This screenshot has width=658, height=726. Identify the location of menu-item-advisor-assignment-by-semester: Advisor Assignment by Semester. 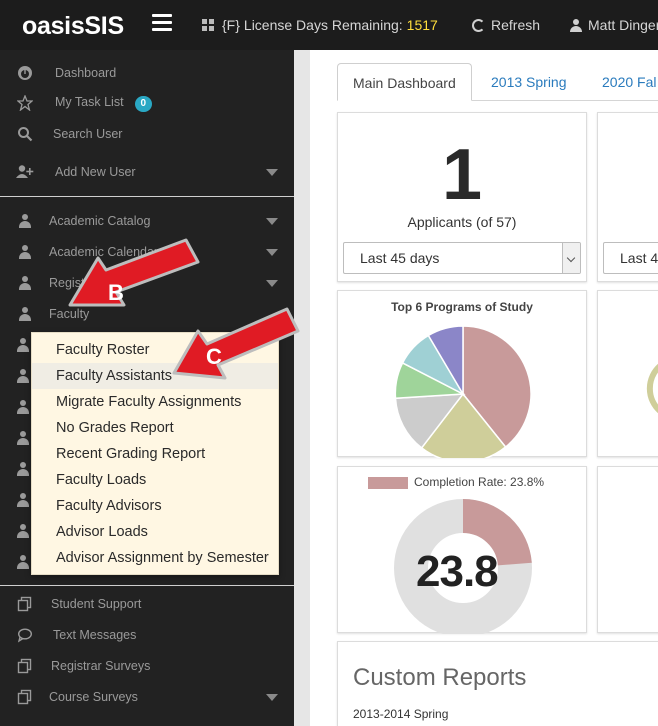
(162, 558).